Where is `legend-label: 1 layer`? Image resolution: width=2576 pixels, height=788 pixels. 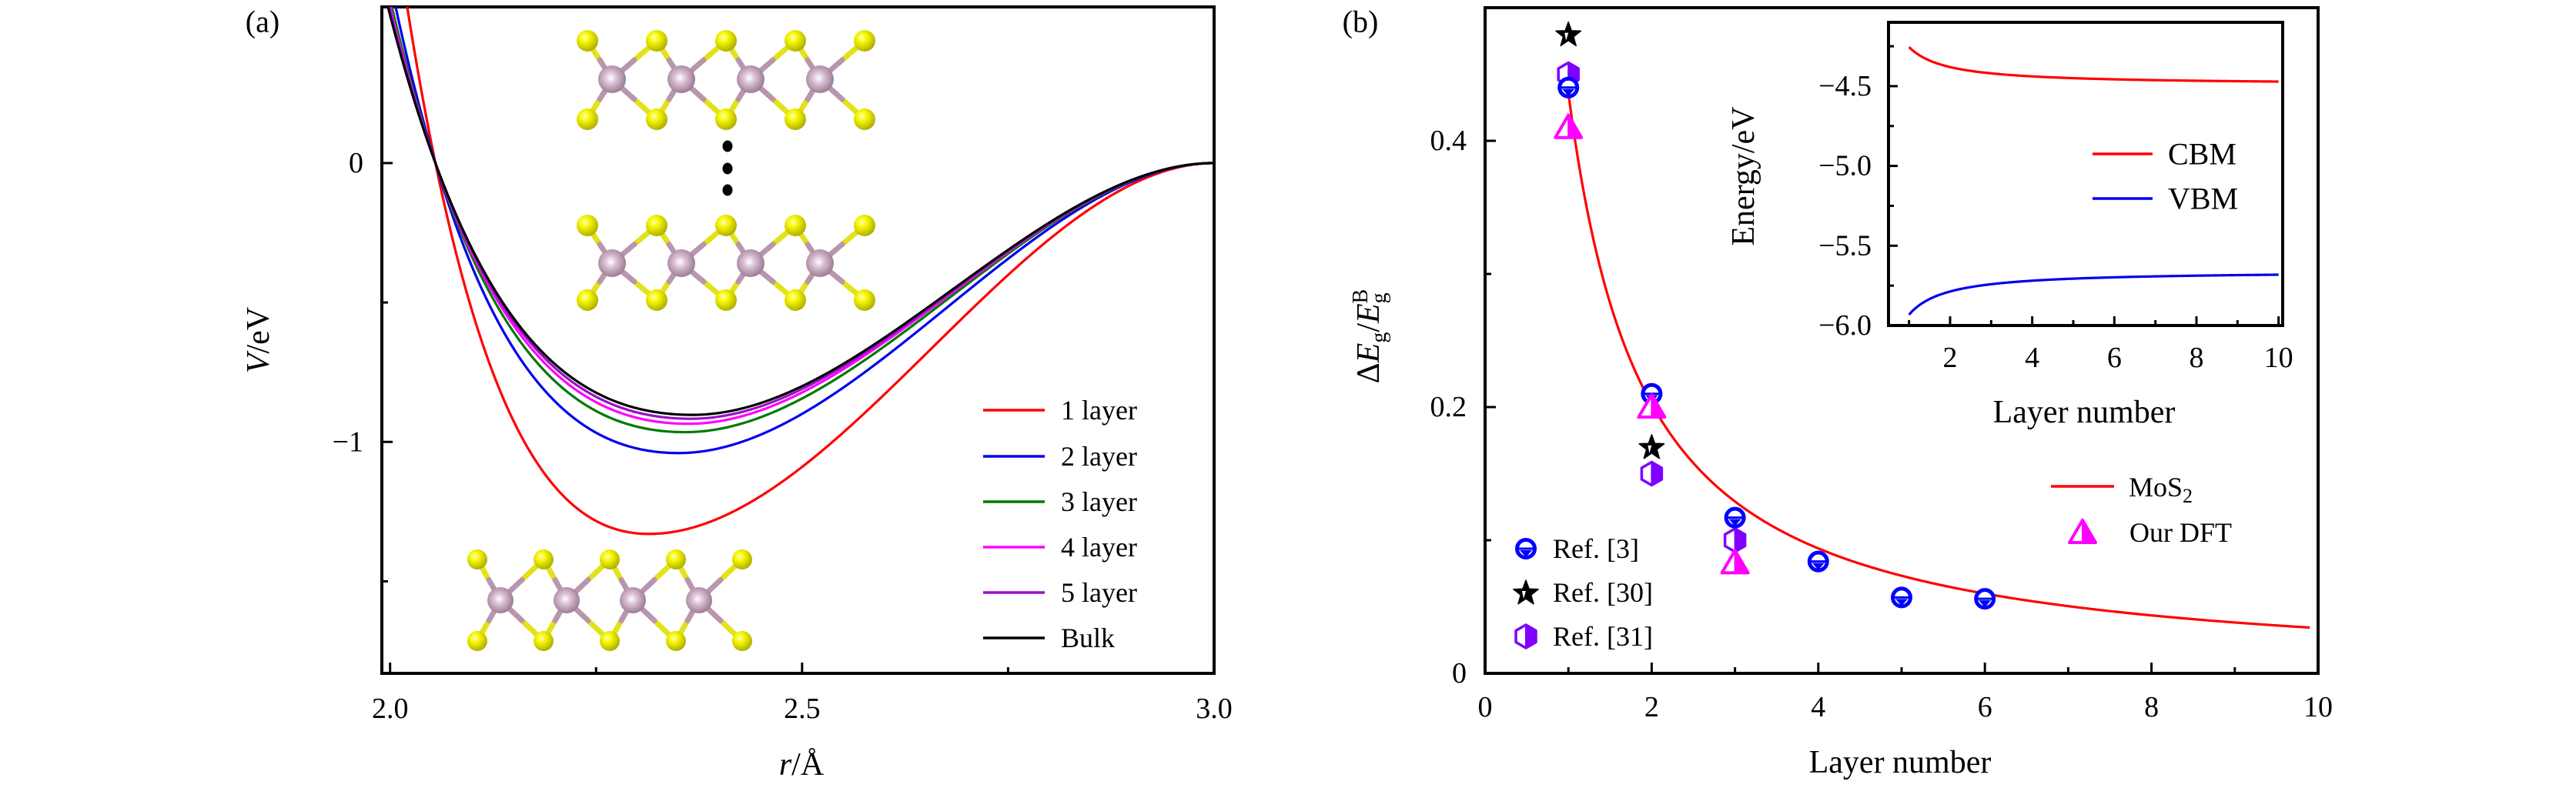
legend-label: 1 layer is located at coordinates (1099, 410).